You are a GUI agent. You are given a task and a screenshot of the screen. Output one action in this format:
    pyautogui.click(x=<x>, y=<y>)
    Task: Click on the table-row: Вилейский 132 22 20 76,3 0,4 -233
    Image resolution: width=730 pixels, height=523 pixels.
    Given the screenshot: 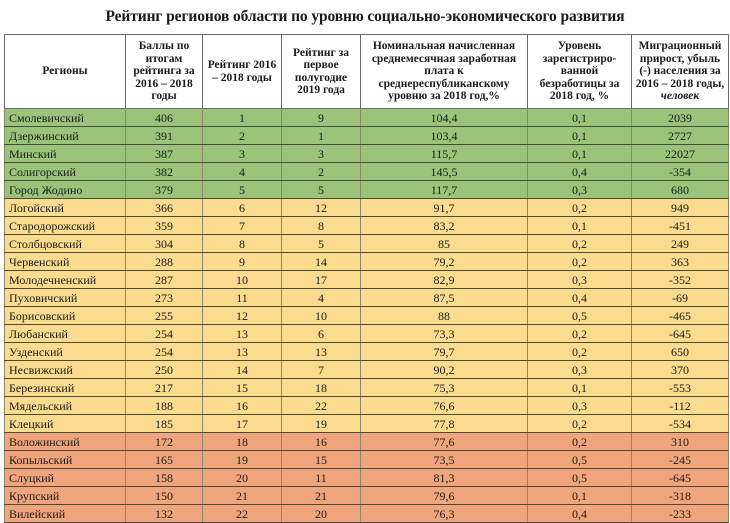 What is the action you would take?
    pyautogui.click(x=366, y=513)
    